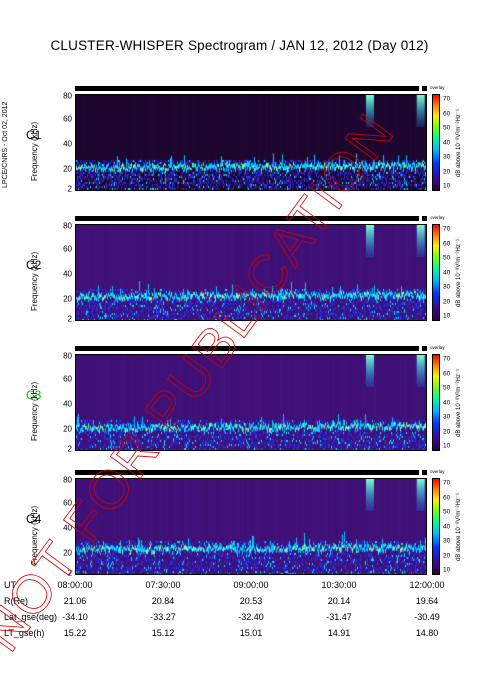 Image resolution: width=479 pixels, height=678 pixels. Describe the element at coordinates (427, 585) in the screenshot. I see `x-axis-value: 12:00:00` at that location.